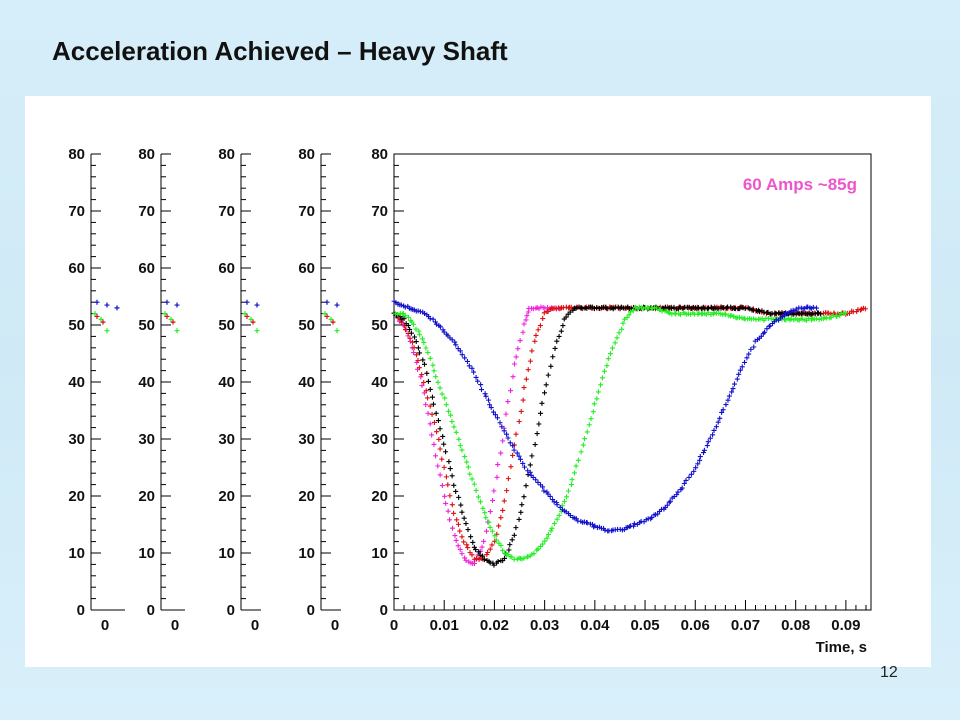 The height and width of the screenshot is (720, 960). What do you see at coordinates (247, 316) in the screenshot?
I see `narrow-panel-3-data-point` at bounding box center [247, 316].